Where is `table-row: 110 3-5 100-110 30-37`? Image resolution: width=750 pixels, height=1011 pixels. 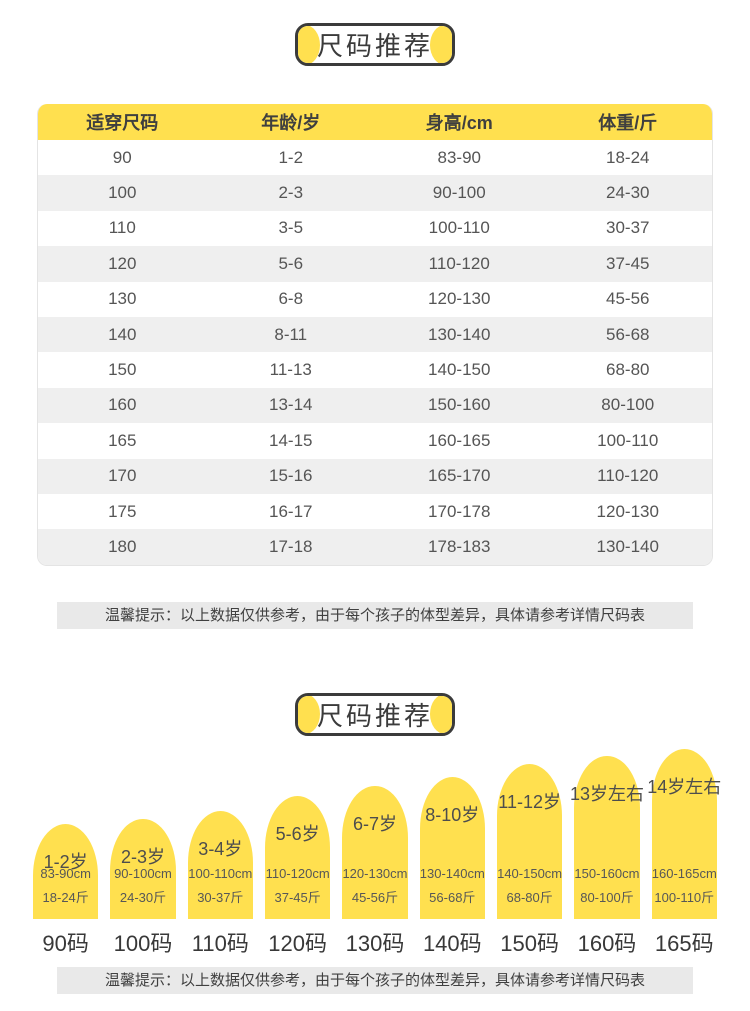 table-row: 110 3-5 100-110 30-37 is located at coordinates (375, 228).